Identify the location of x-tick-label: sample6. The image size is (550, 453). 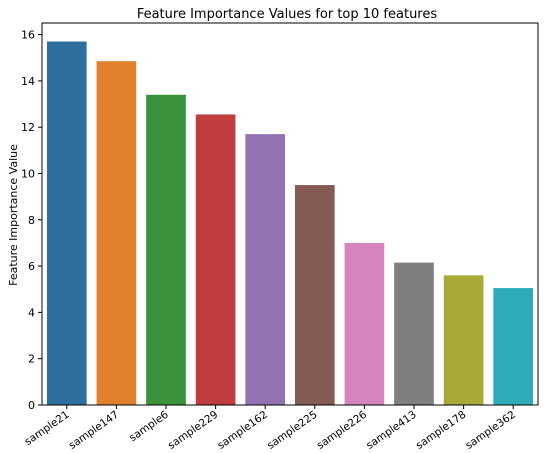
(149, 426).